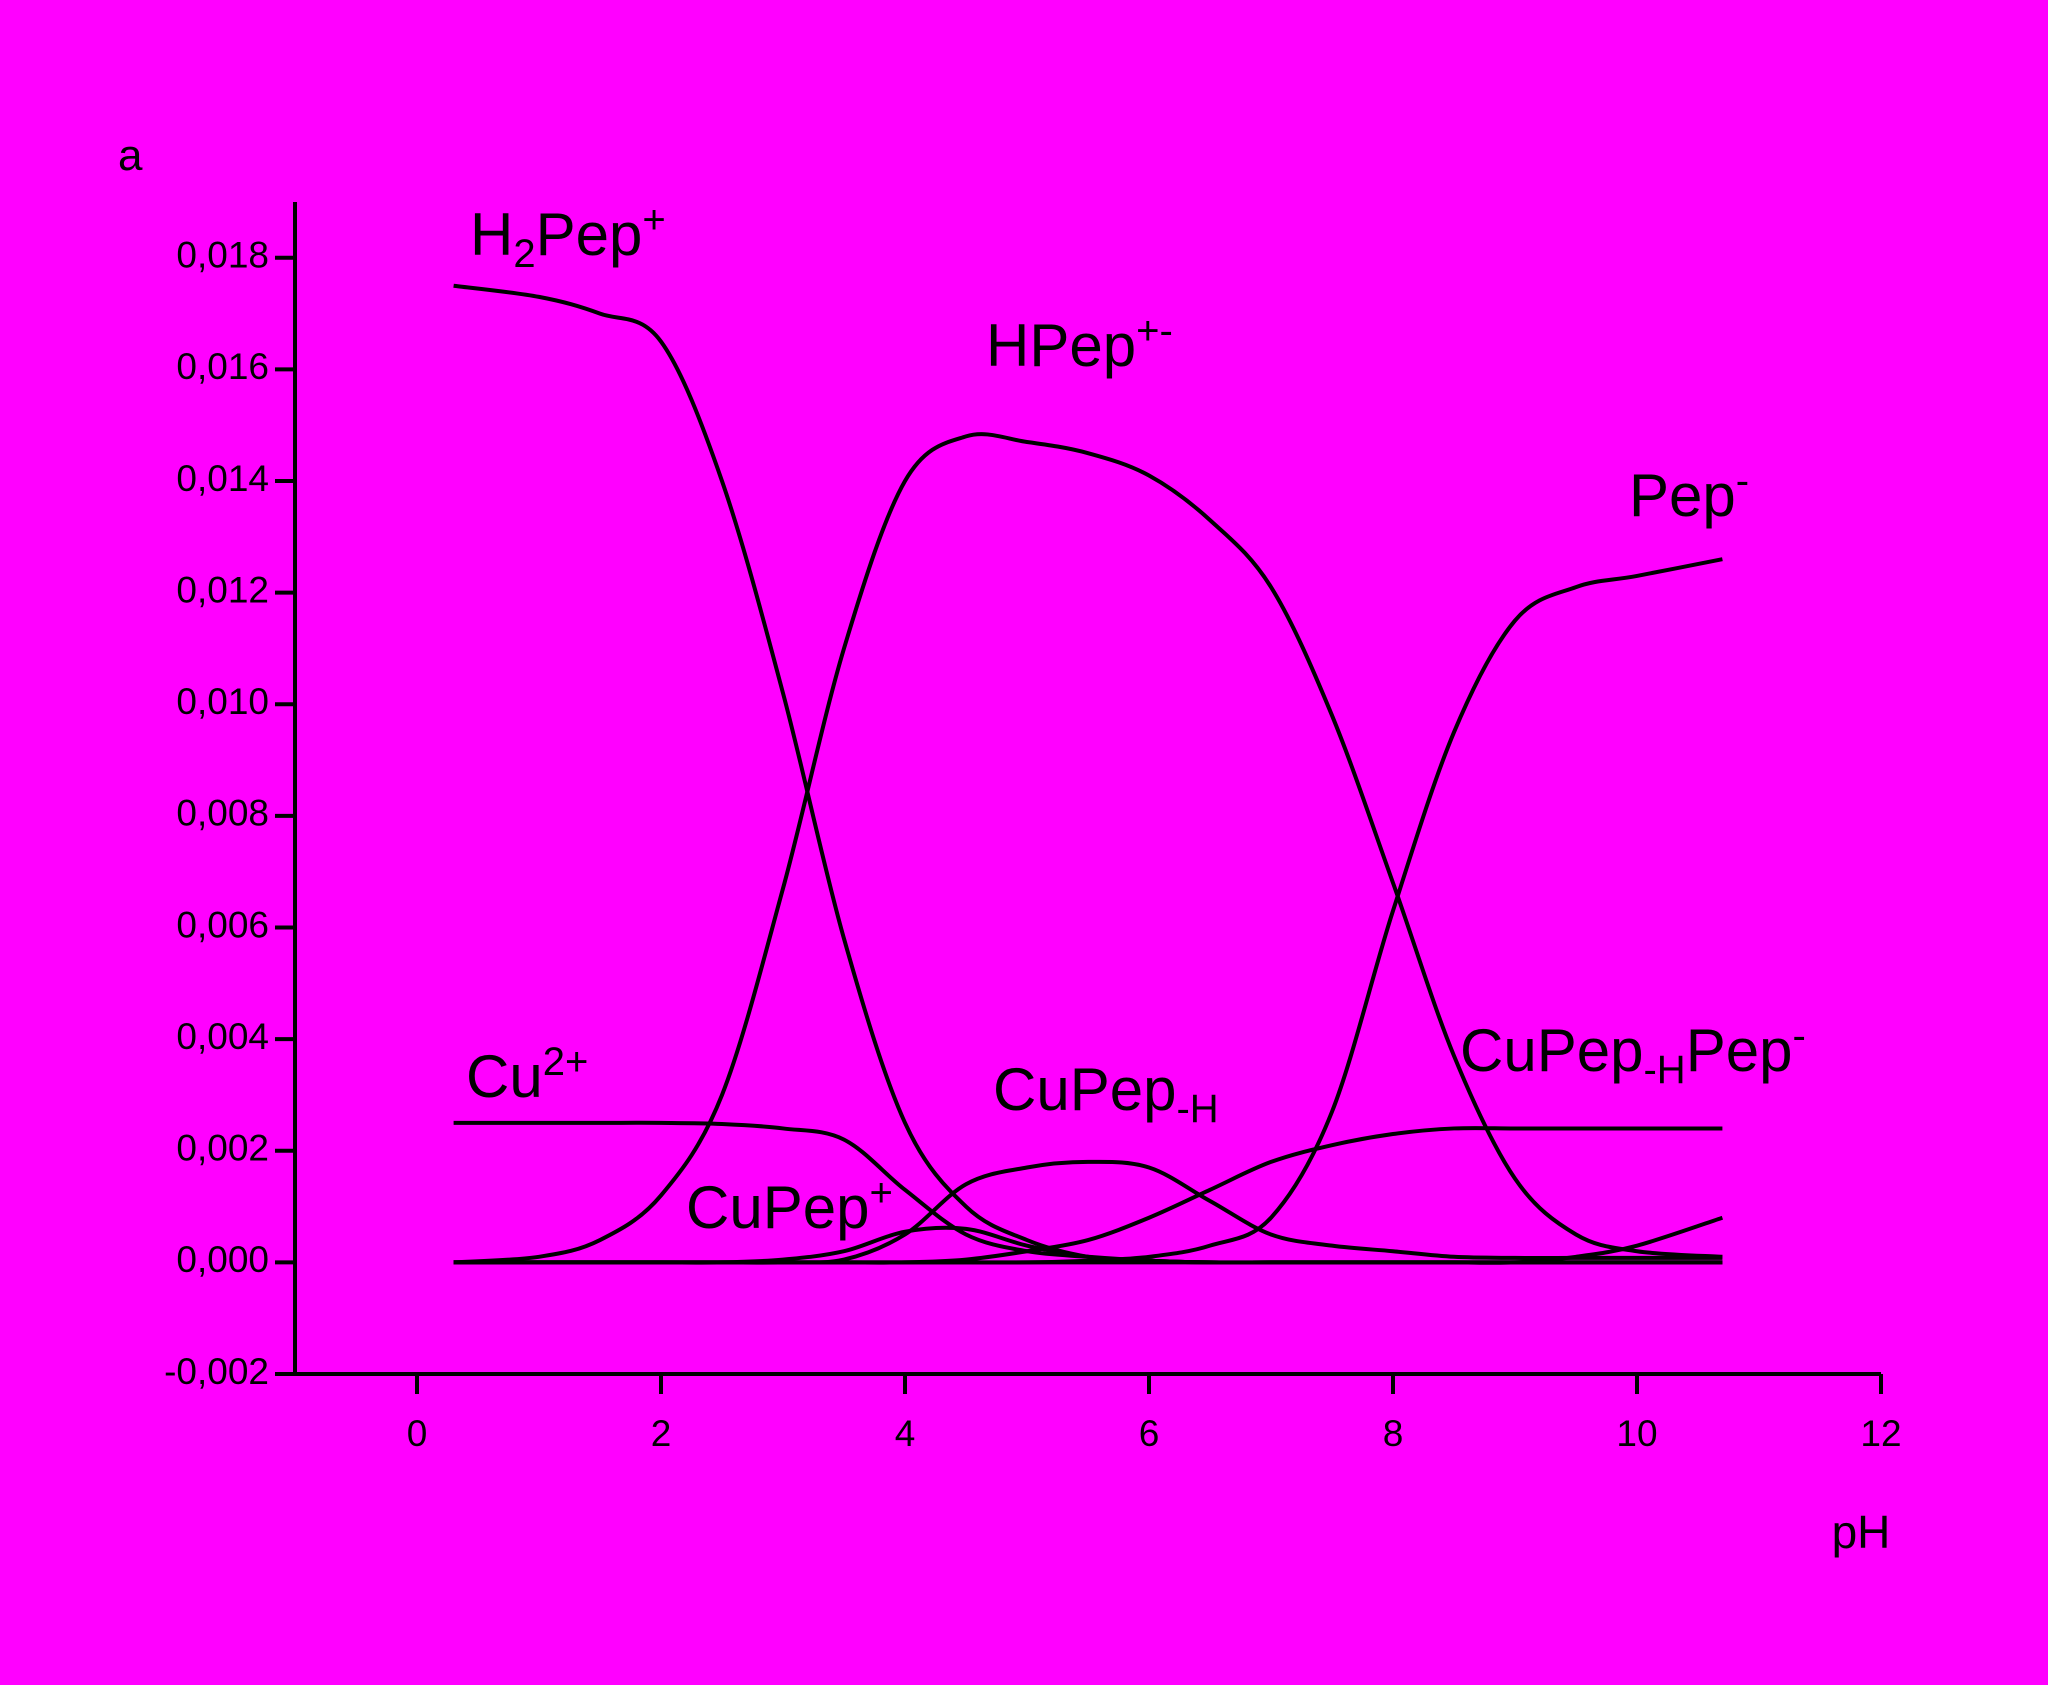 This screenshot has height=1685, width=2048. Describe the element at coordinates (566, 1062) in the screenshot. I see `label-part: 2+` at that location.